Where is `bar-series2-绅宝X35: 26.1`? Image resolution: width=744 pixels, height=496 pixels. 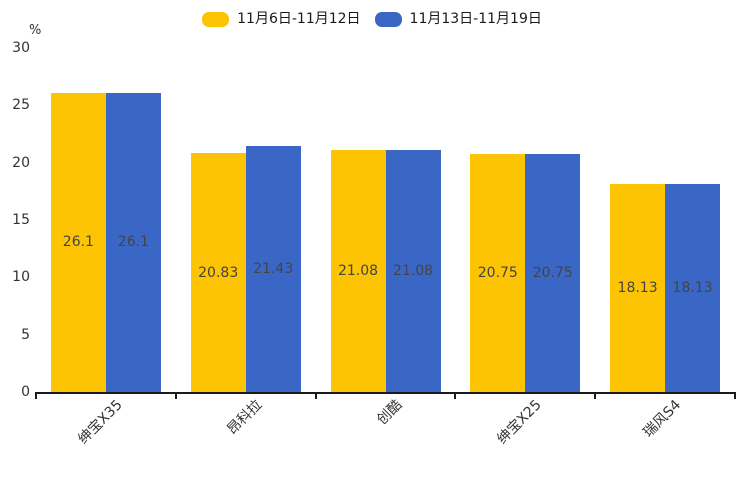 bar-series2-绅宝X35: 26.1 is located at coordinates (133, 242).